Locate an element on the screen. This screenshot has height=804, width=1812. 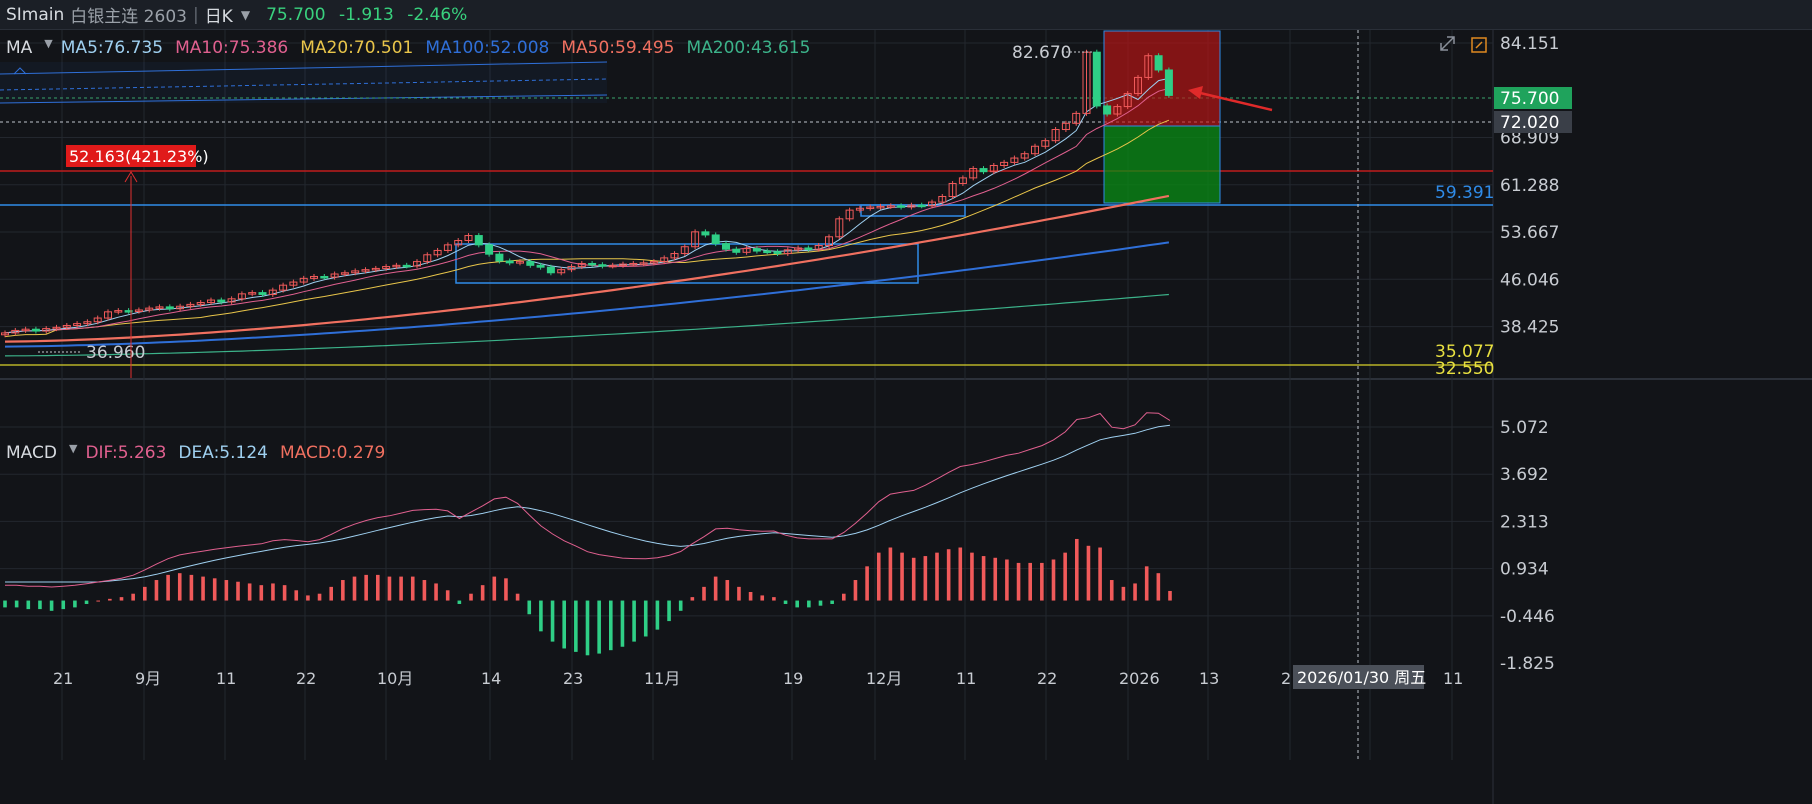
pointer-arrow is located at coordinates (1234, 101).